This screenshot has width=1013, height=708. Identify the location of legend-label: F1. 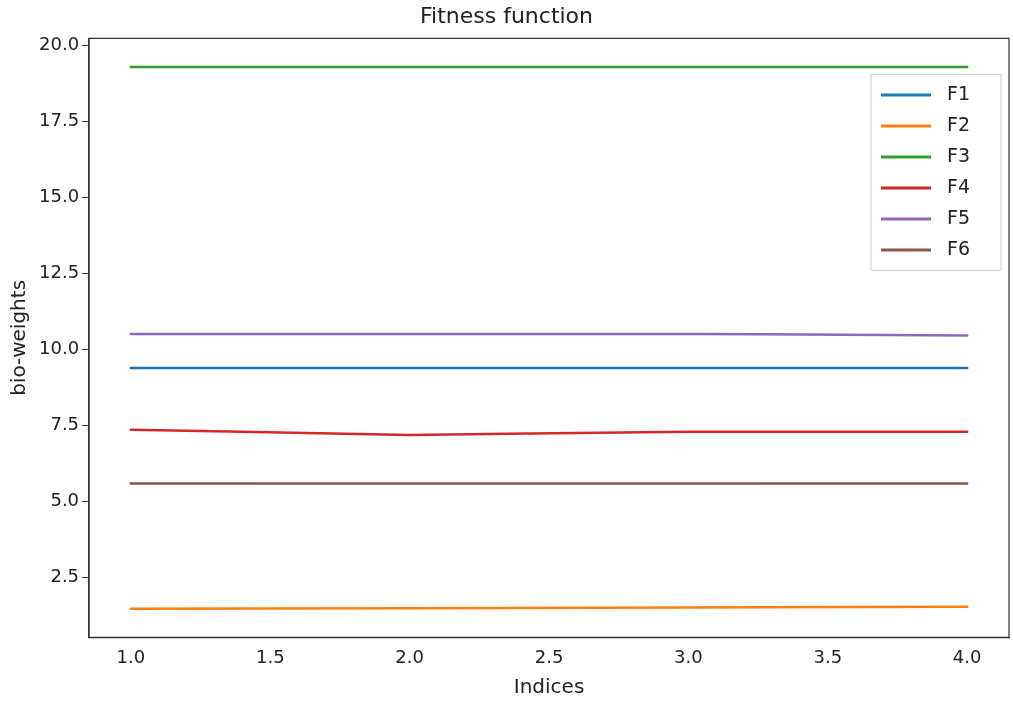
(959, 92).